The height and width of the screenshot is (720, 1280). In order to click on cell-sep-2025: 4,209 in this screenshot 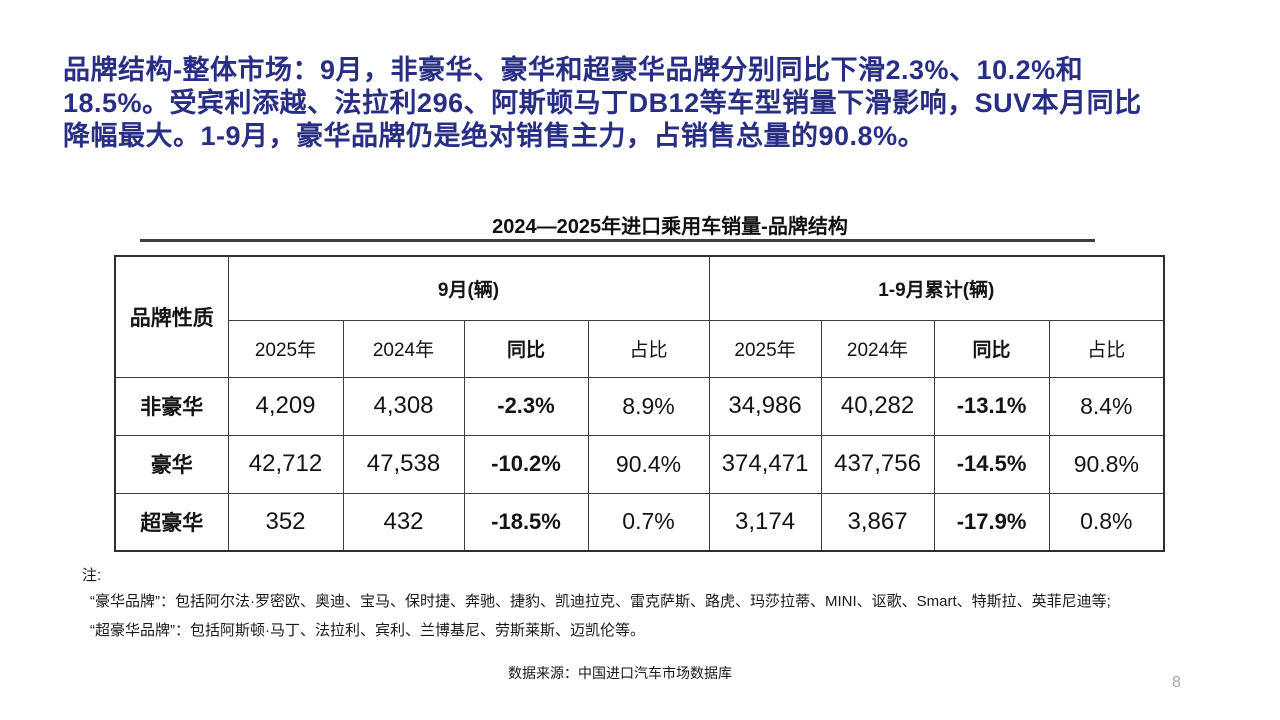, I will do `click(285, 406)`.